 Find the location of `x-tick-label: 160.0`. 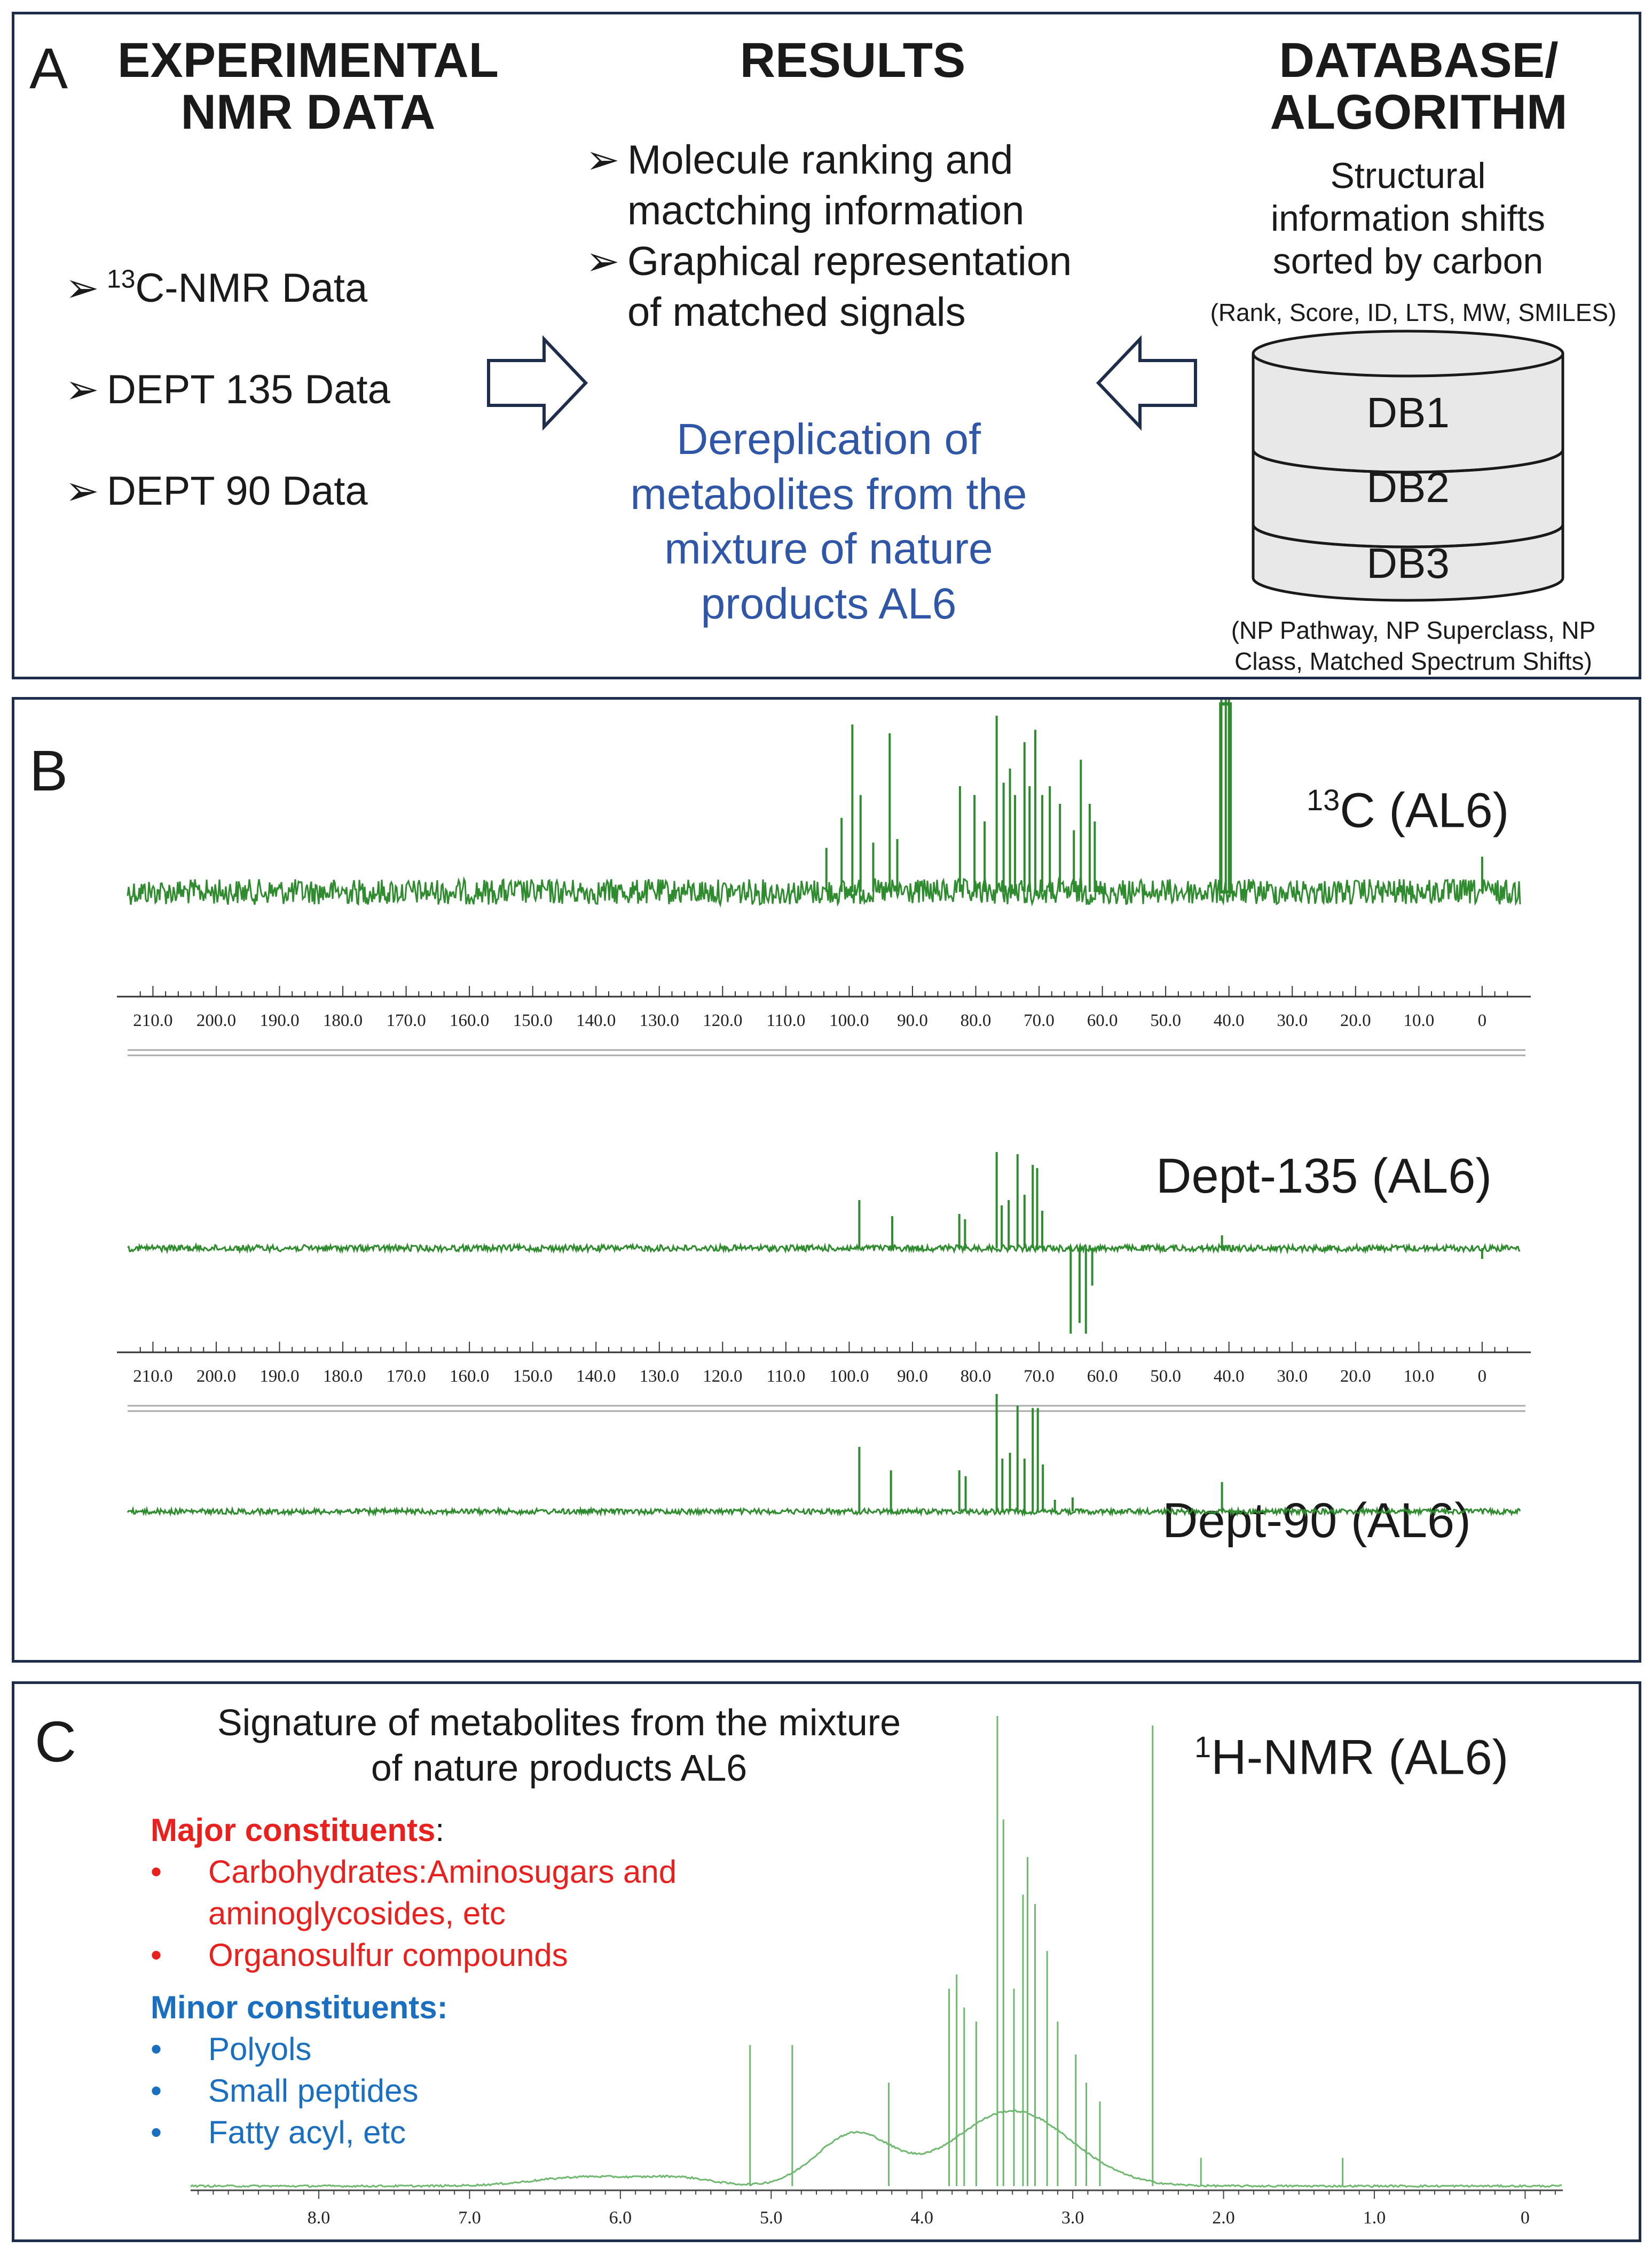

x-tick-label: 160.0 is located at coordinates (469, 1376).